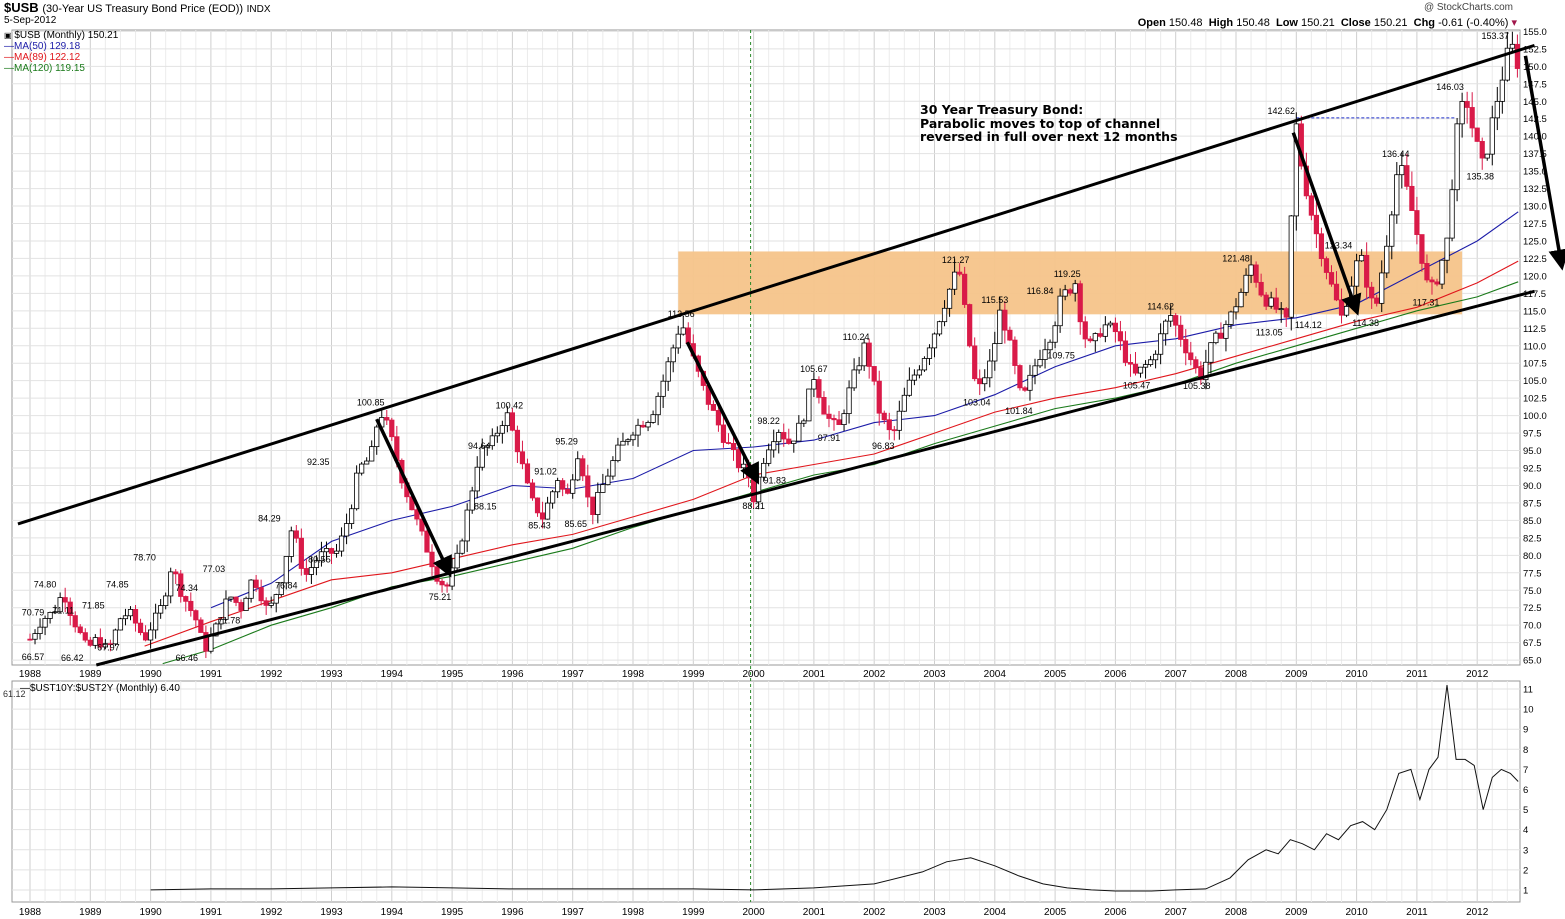  Describe the element at coordinates (63, 610) in the screenshot. I see `peak-label: 71.11` at that location.